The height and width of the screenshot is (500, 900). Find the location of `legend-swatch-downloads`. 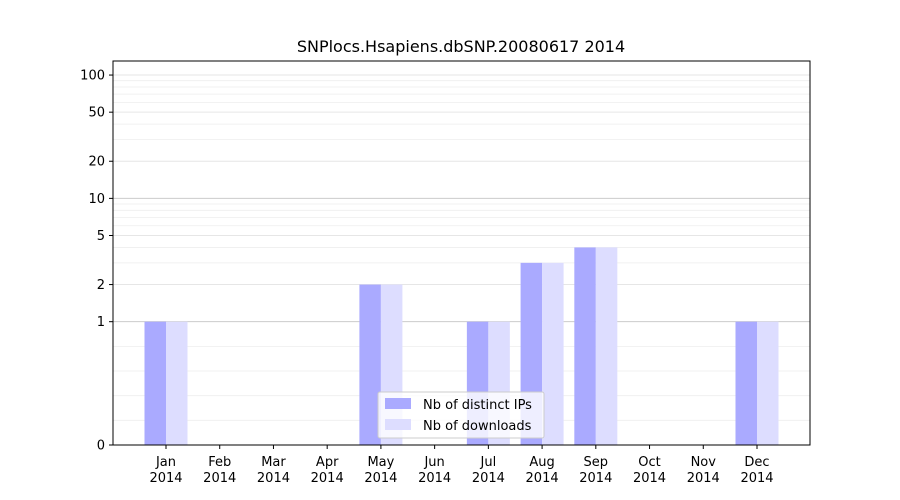

legend-swatch-downloads is located at coordinates (398, 424).